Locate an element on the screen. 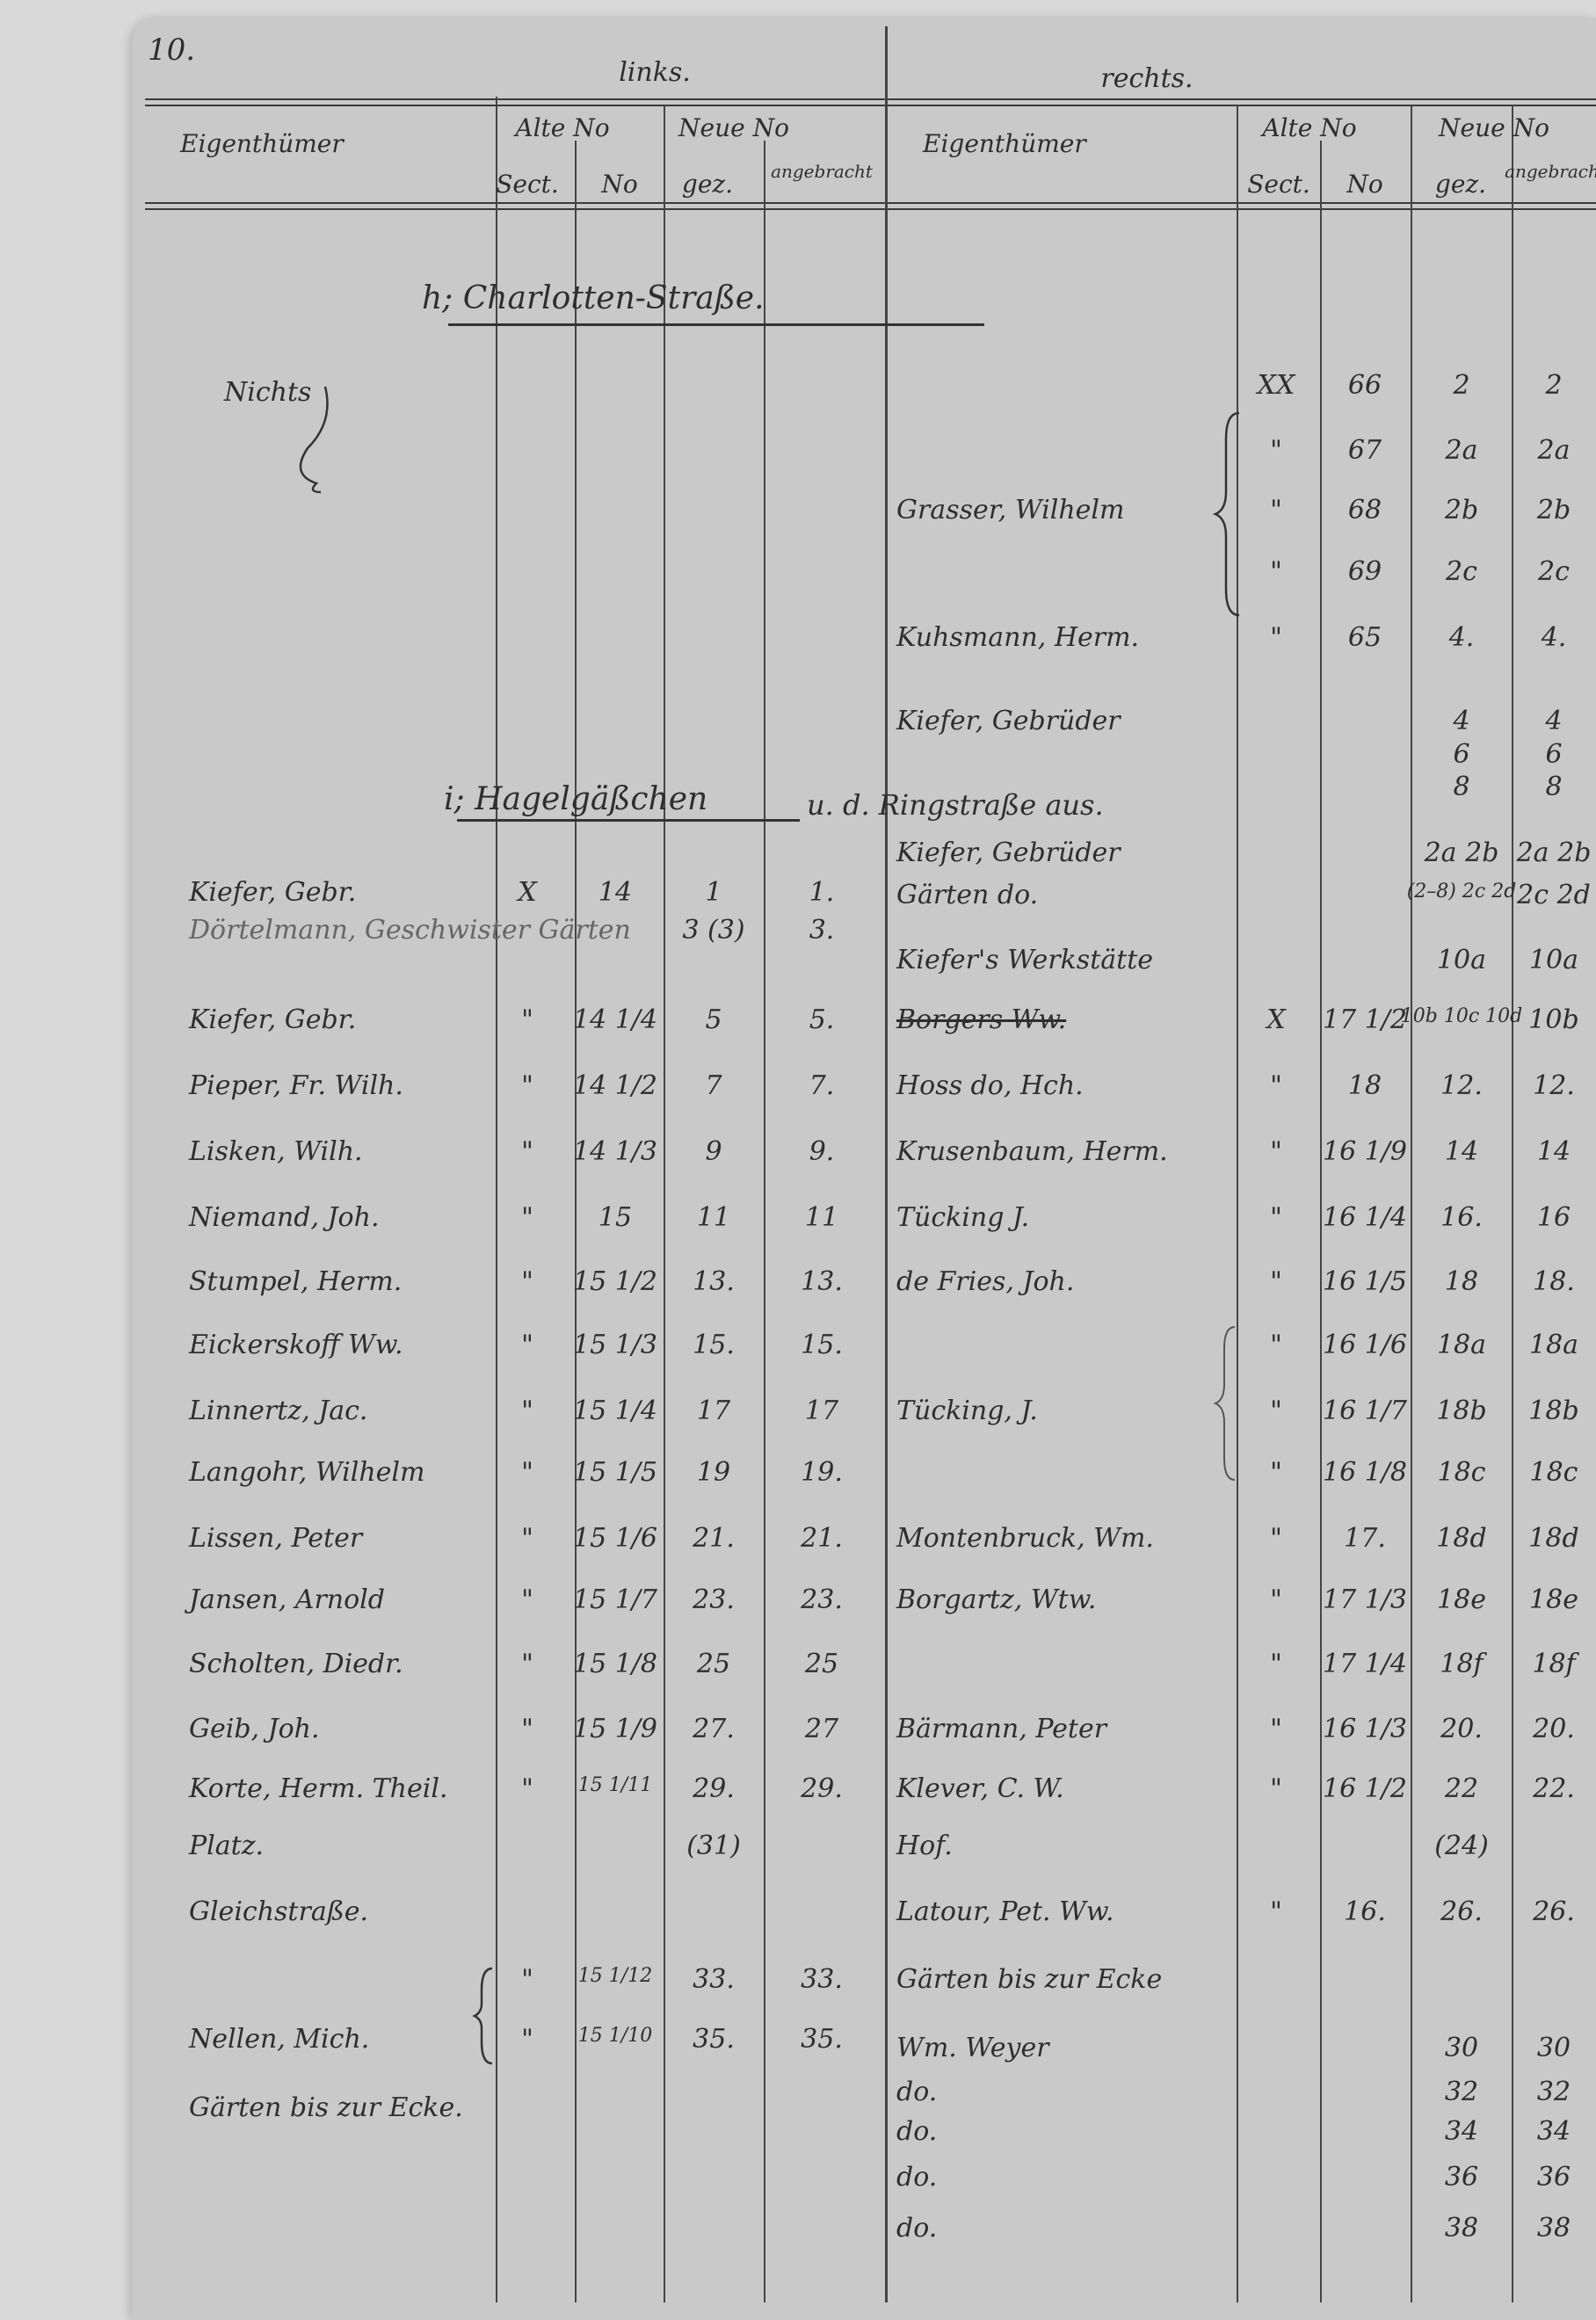  right-row-no: 18 is located at coordinates (1364, 1086).